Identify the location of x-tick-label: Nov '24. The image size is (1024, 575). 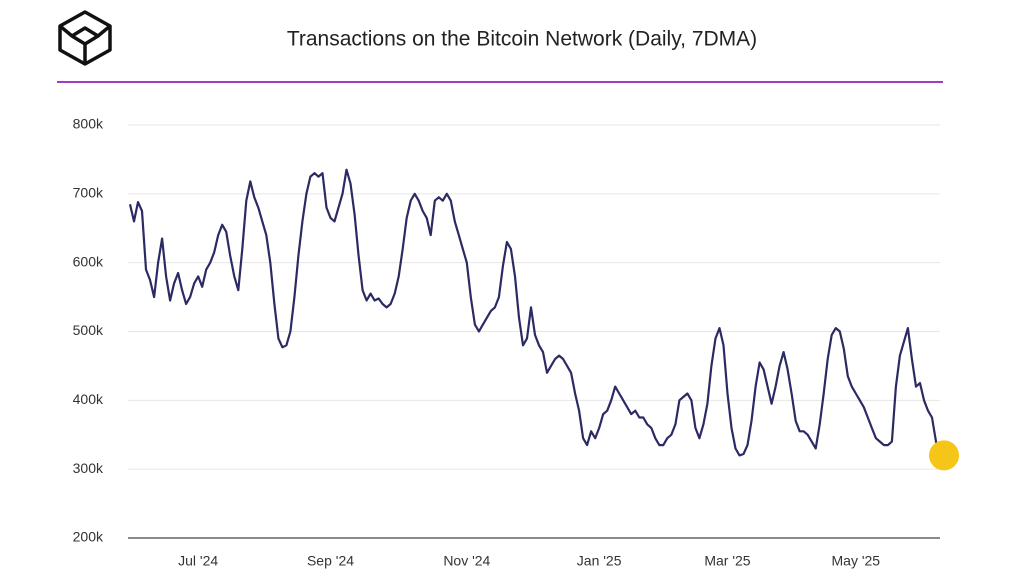
(466, 561).